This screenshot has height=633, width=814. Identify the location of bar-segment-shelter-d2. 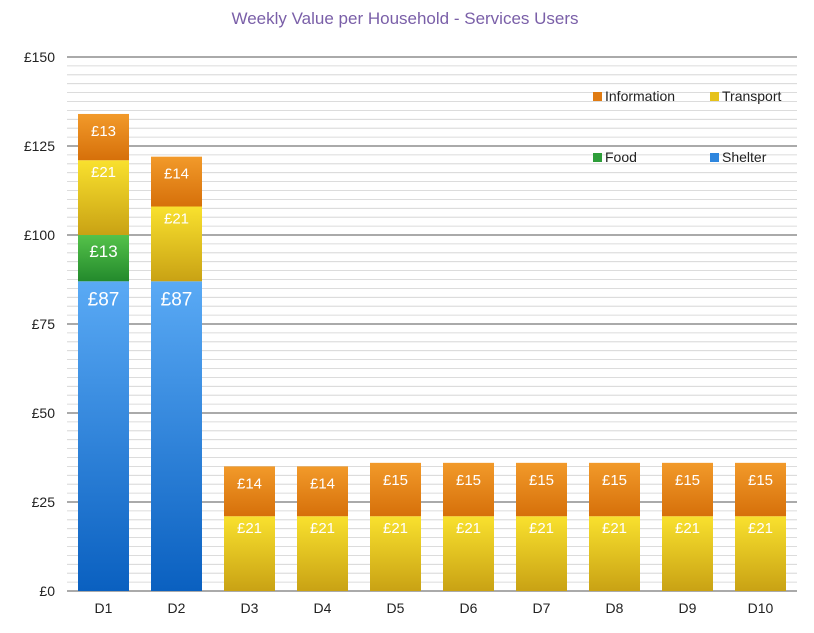
(176, 436).